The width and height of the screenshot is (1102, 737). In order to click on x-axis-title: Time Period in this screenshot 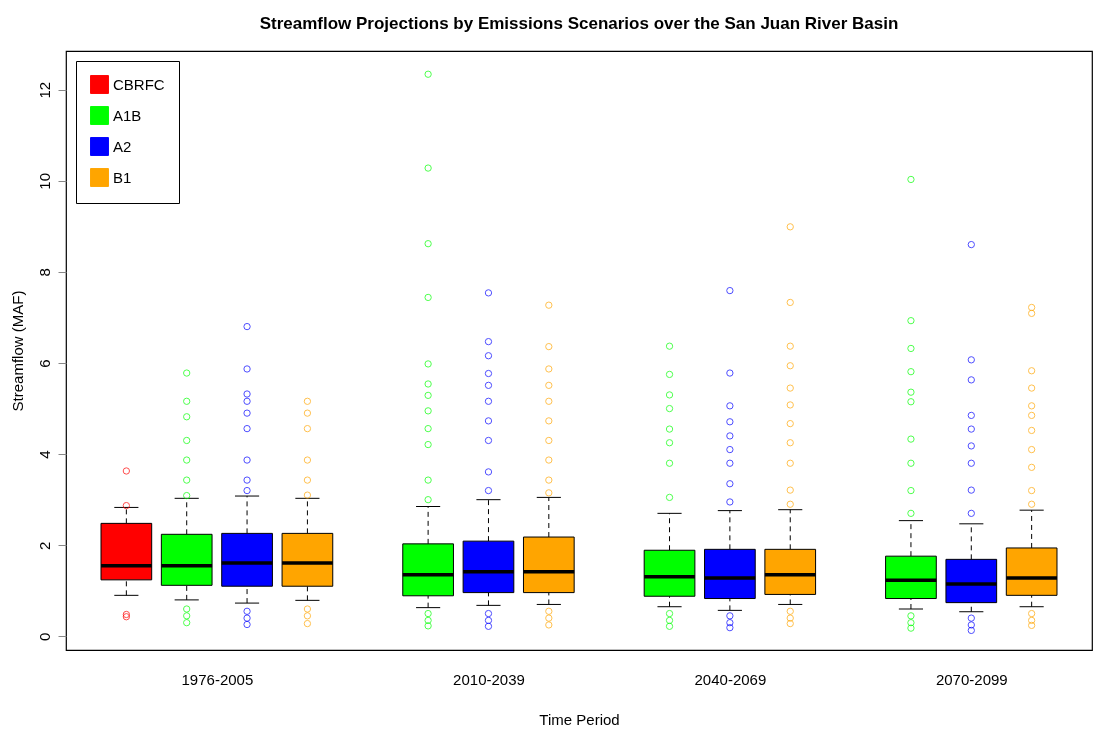, I will do `click(579, 719)`.